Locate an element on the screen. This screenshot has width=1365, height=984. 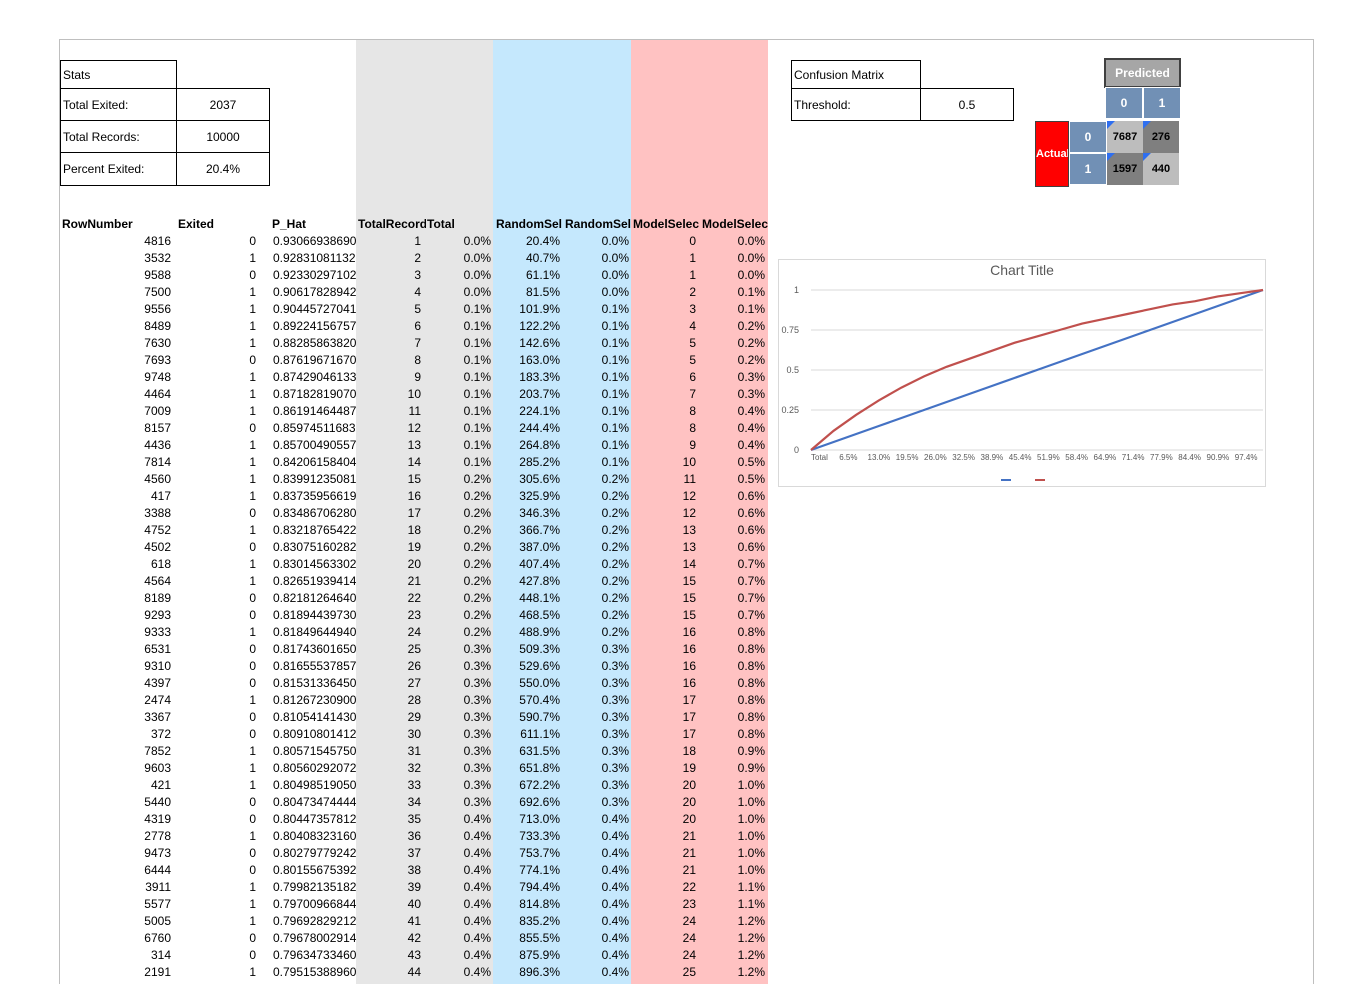
row-number-cell: 9293 is located at coordinates (157, 615).